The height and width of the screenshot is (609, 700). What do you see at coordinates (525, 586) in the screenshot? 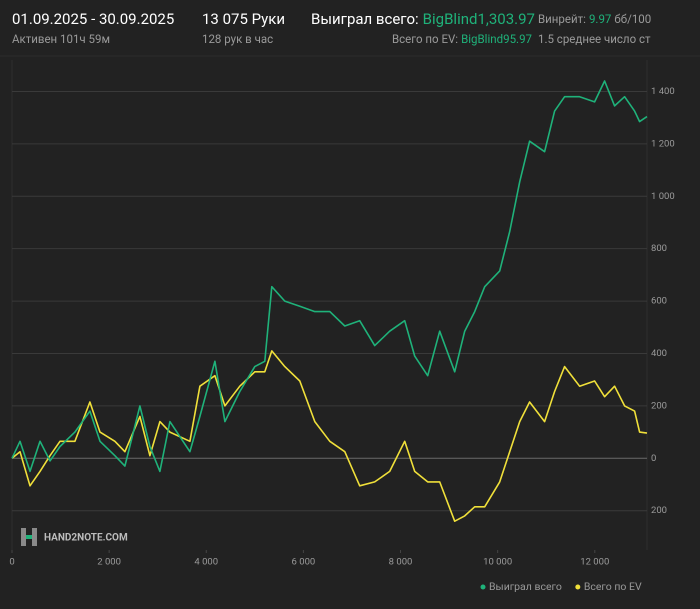
I see `legend-label: Выиграл всего` at bounding box center [525, 586].